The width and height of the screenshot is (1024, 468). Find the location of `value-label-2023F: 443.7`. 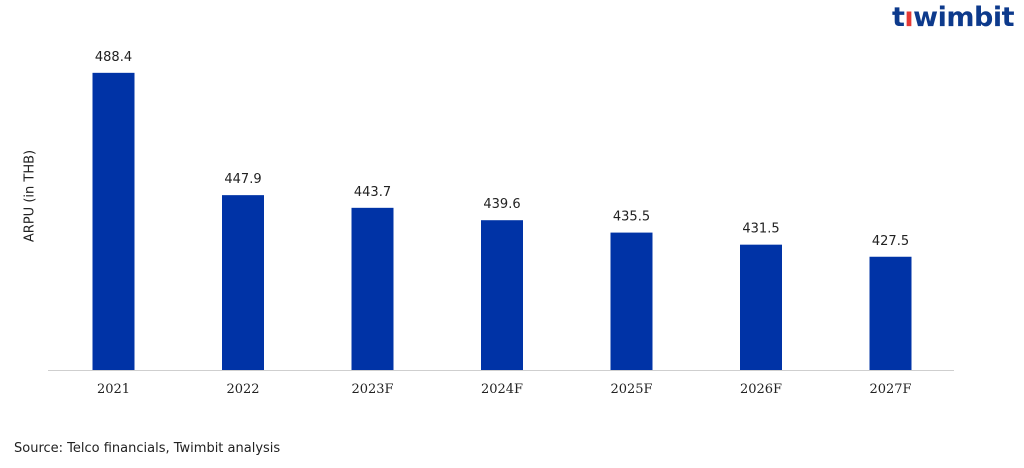

value-label-2023F: 443.7 is located at coordinates (372, 192).